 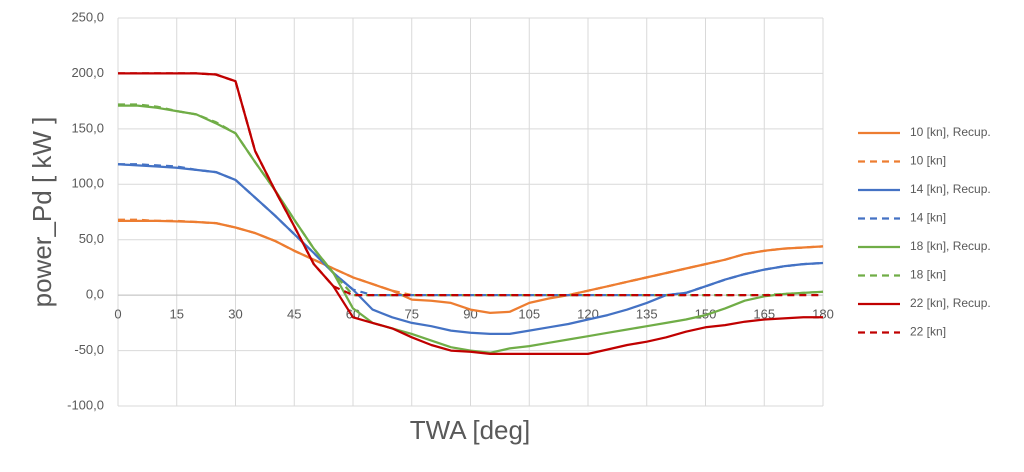 What do you see at coordinates (529, 314) in the screenshot?
I see `x-tick-label: 105` at bounding box center [529, 314].